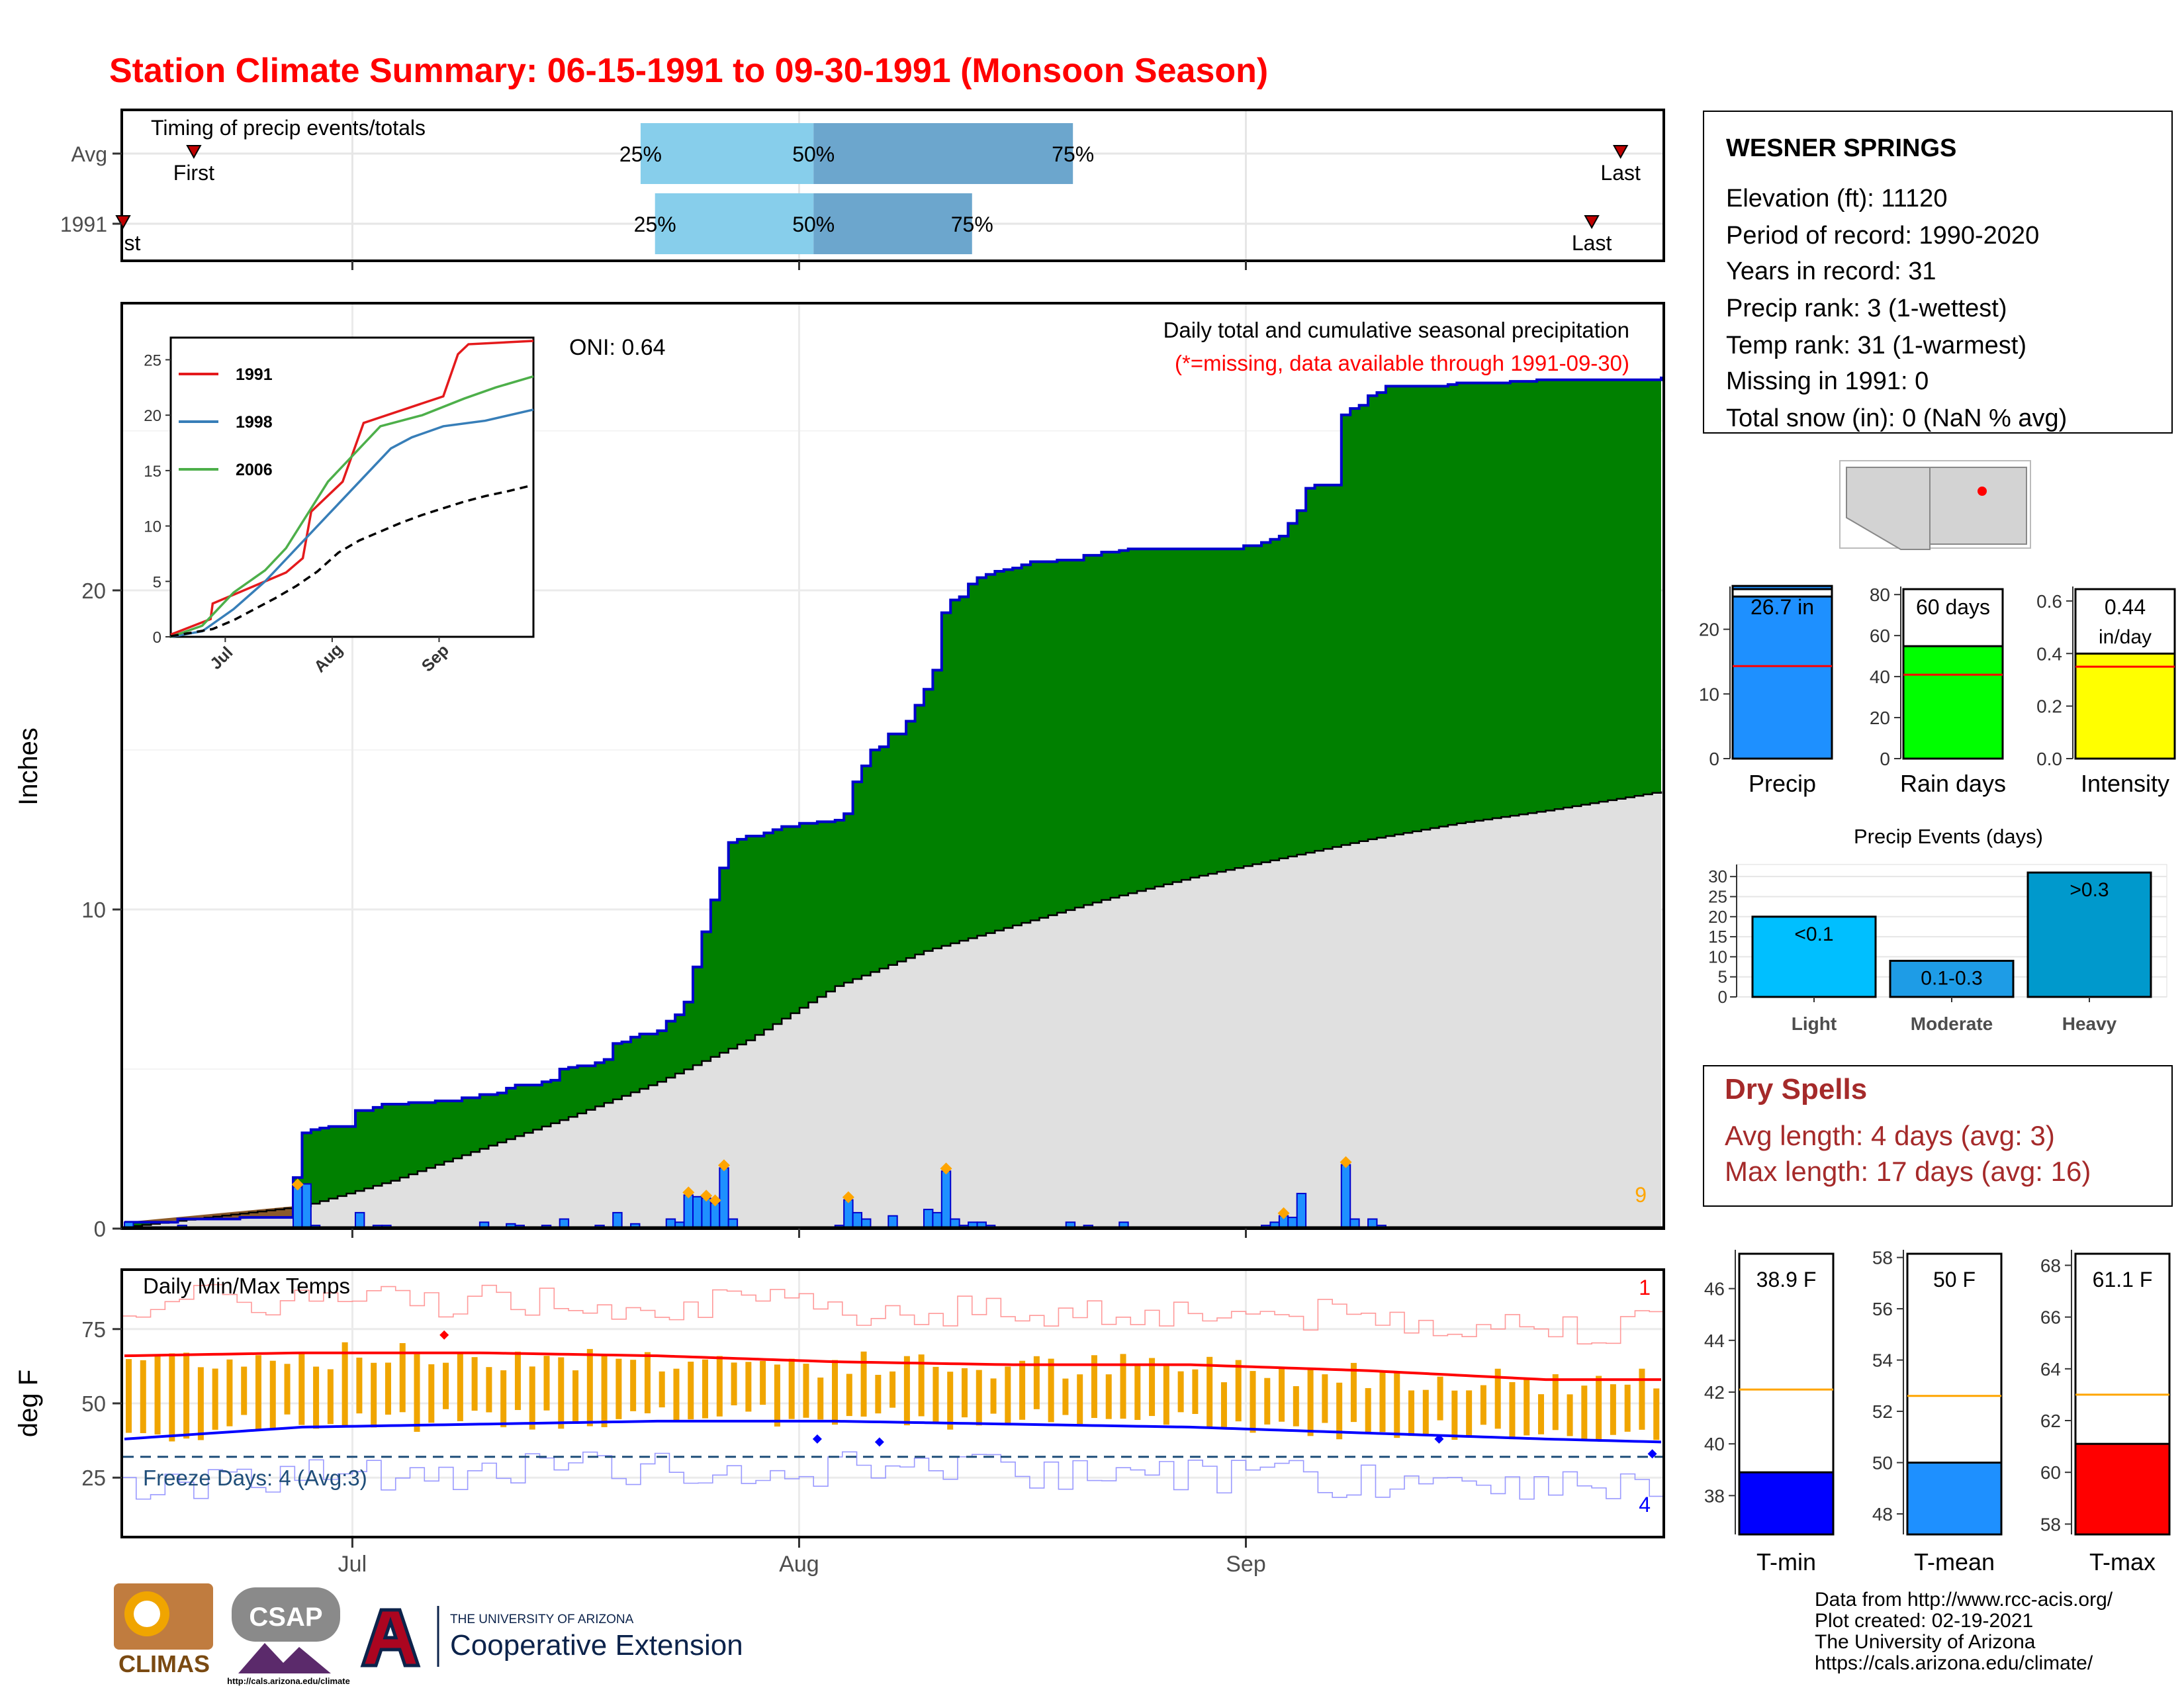 This screenshot has width=2184, height=1688. I want to click on month-tick-label: Aug, so click(799, 1564).